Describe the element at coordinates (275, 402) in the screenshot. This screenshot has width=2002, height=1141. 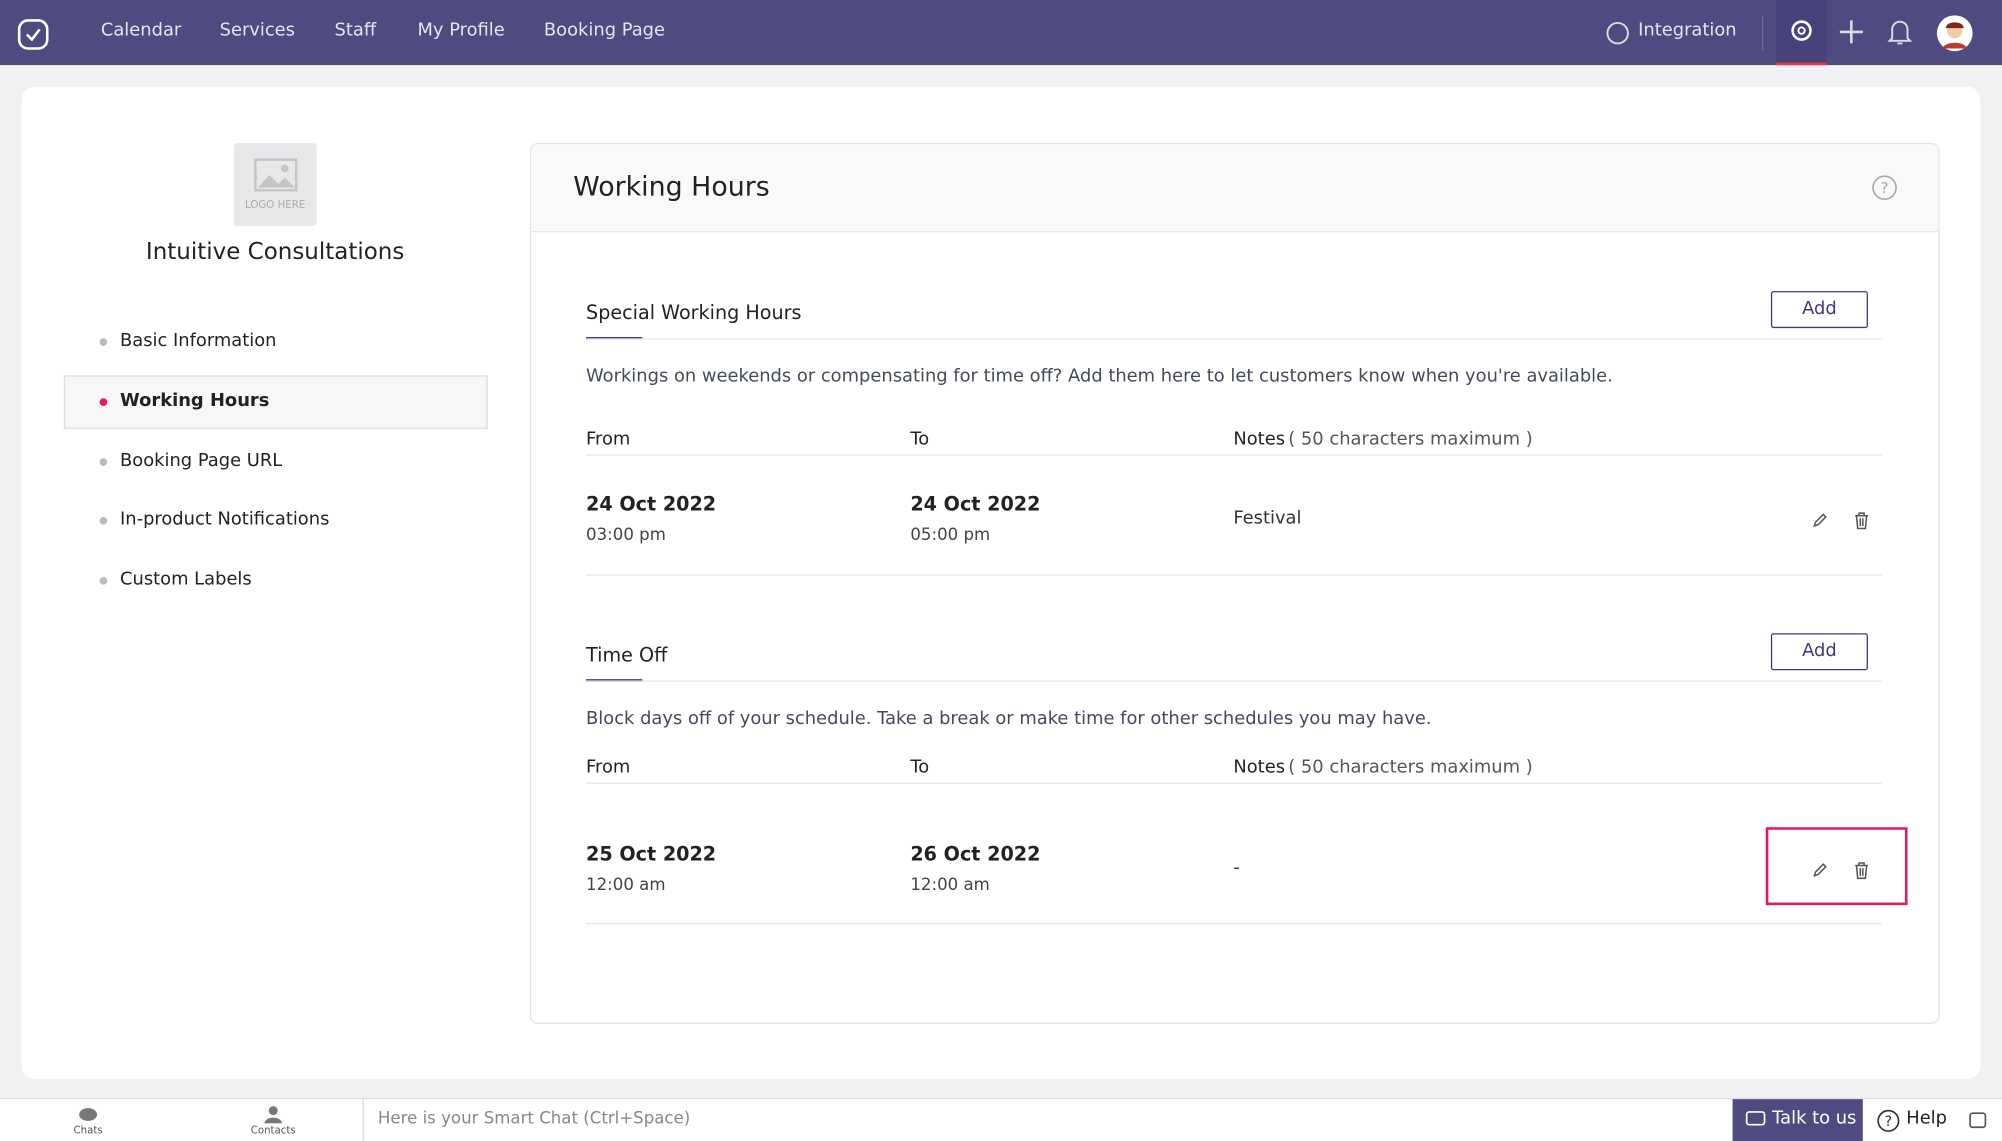
I see `active-menu-bg` at that location.